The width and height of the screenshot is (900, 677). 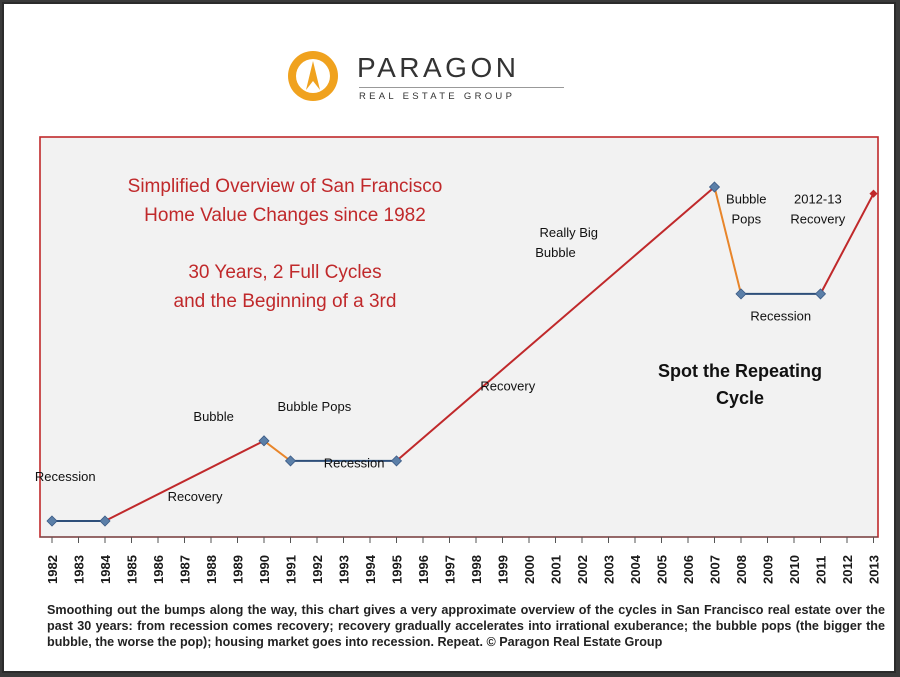 I want to click on x-tick-label: 1992, so click(x=317, y=569).